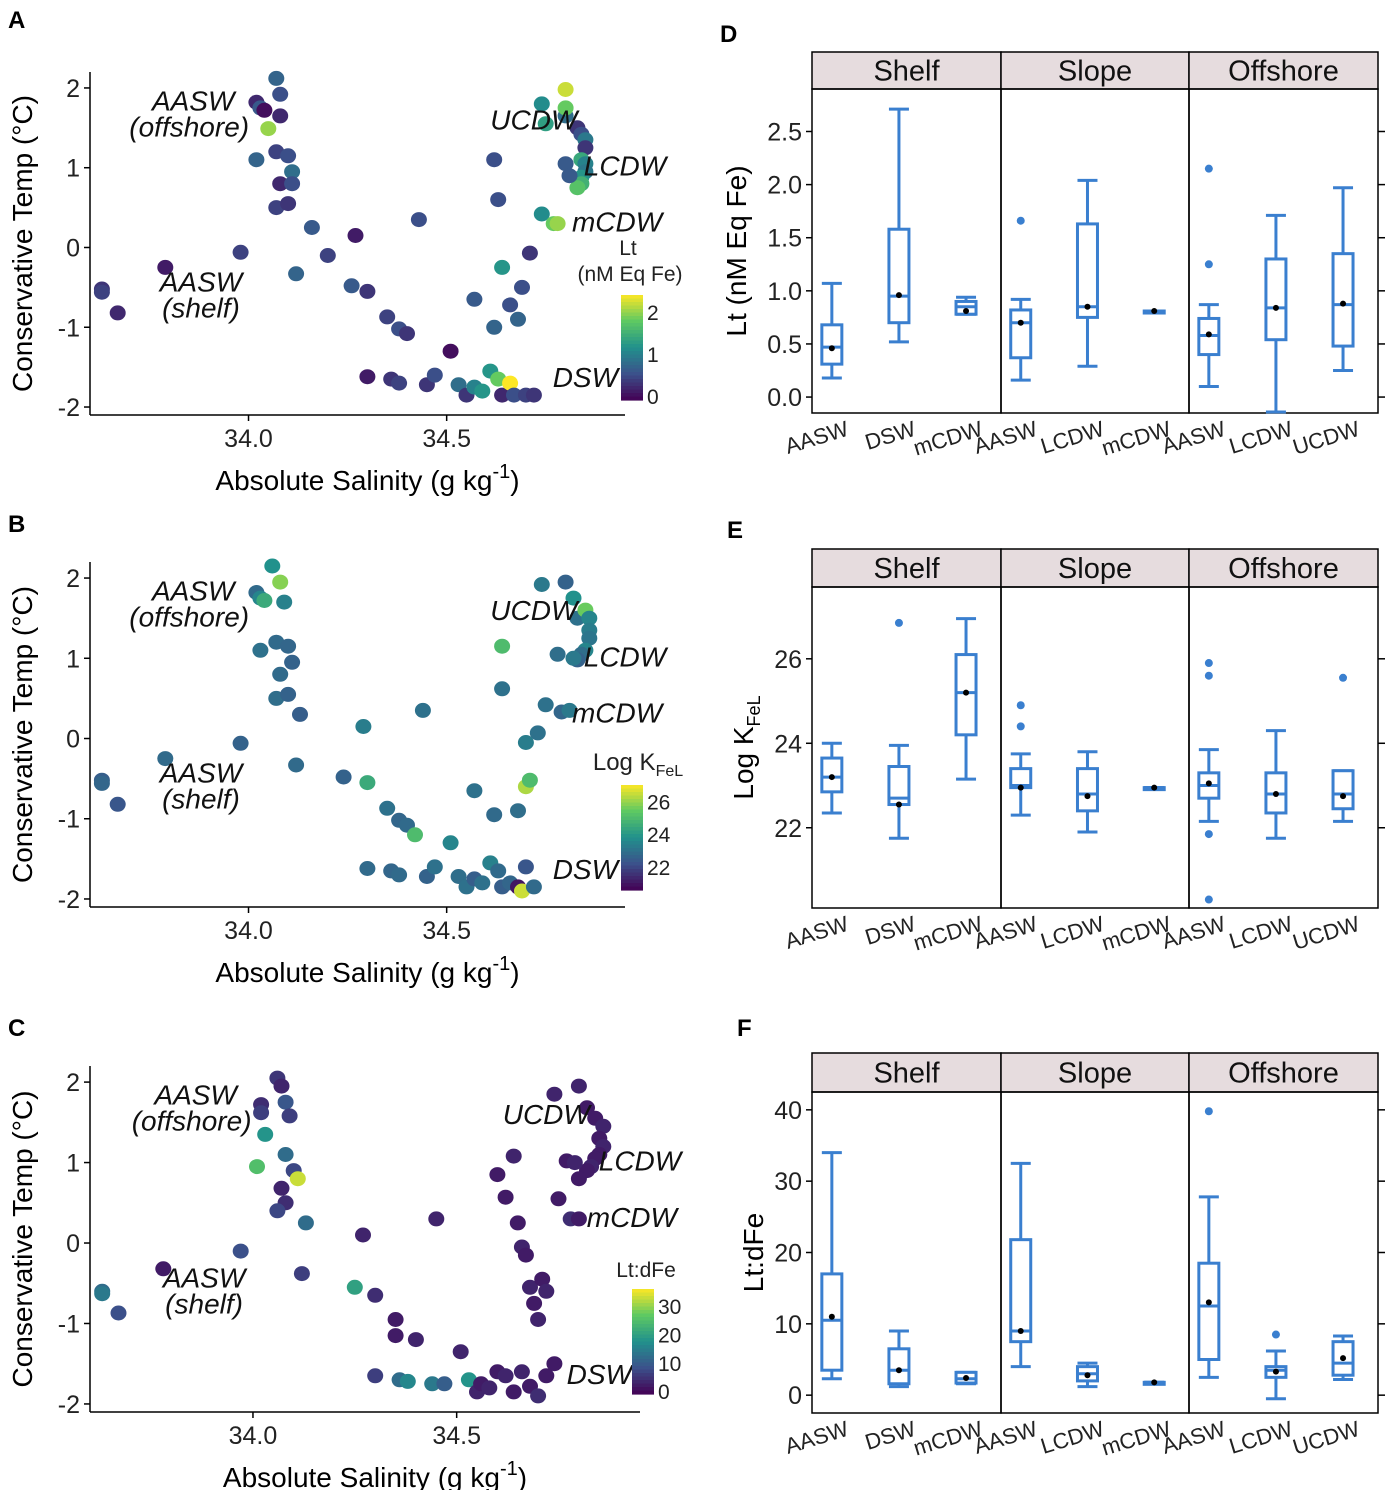 The width and height of the screenshot is (1390, 1490). I want to click on label-mcdw: mCDW, so click(618, 712).